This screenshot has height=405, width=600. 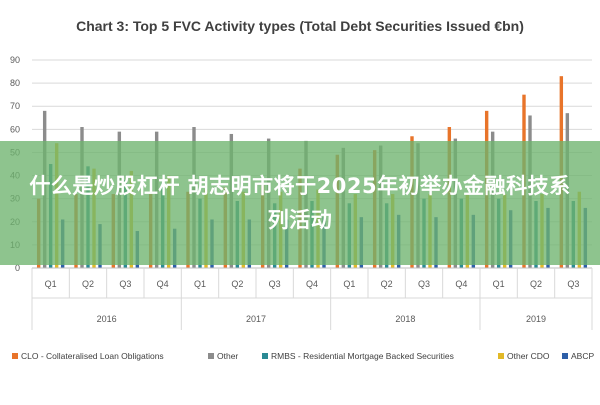 What do you see at coordinates (536, 319) in the screenshot?
I see `year-label: 2019` at bounding box center [536, 319].